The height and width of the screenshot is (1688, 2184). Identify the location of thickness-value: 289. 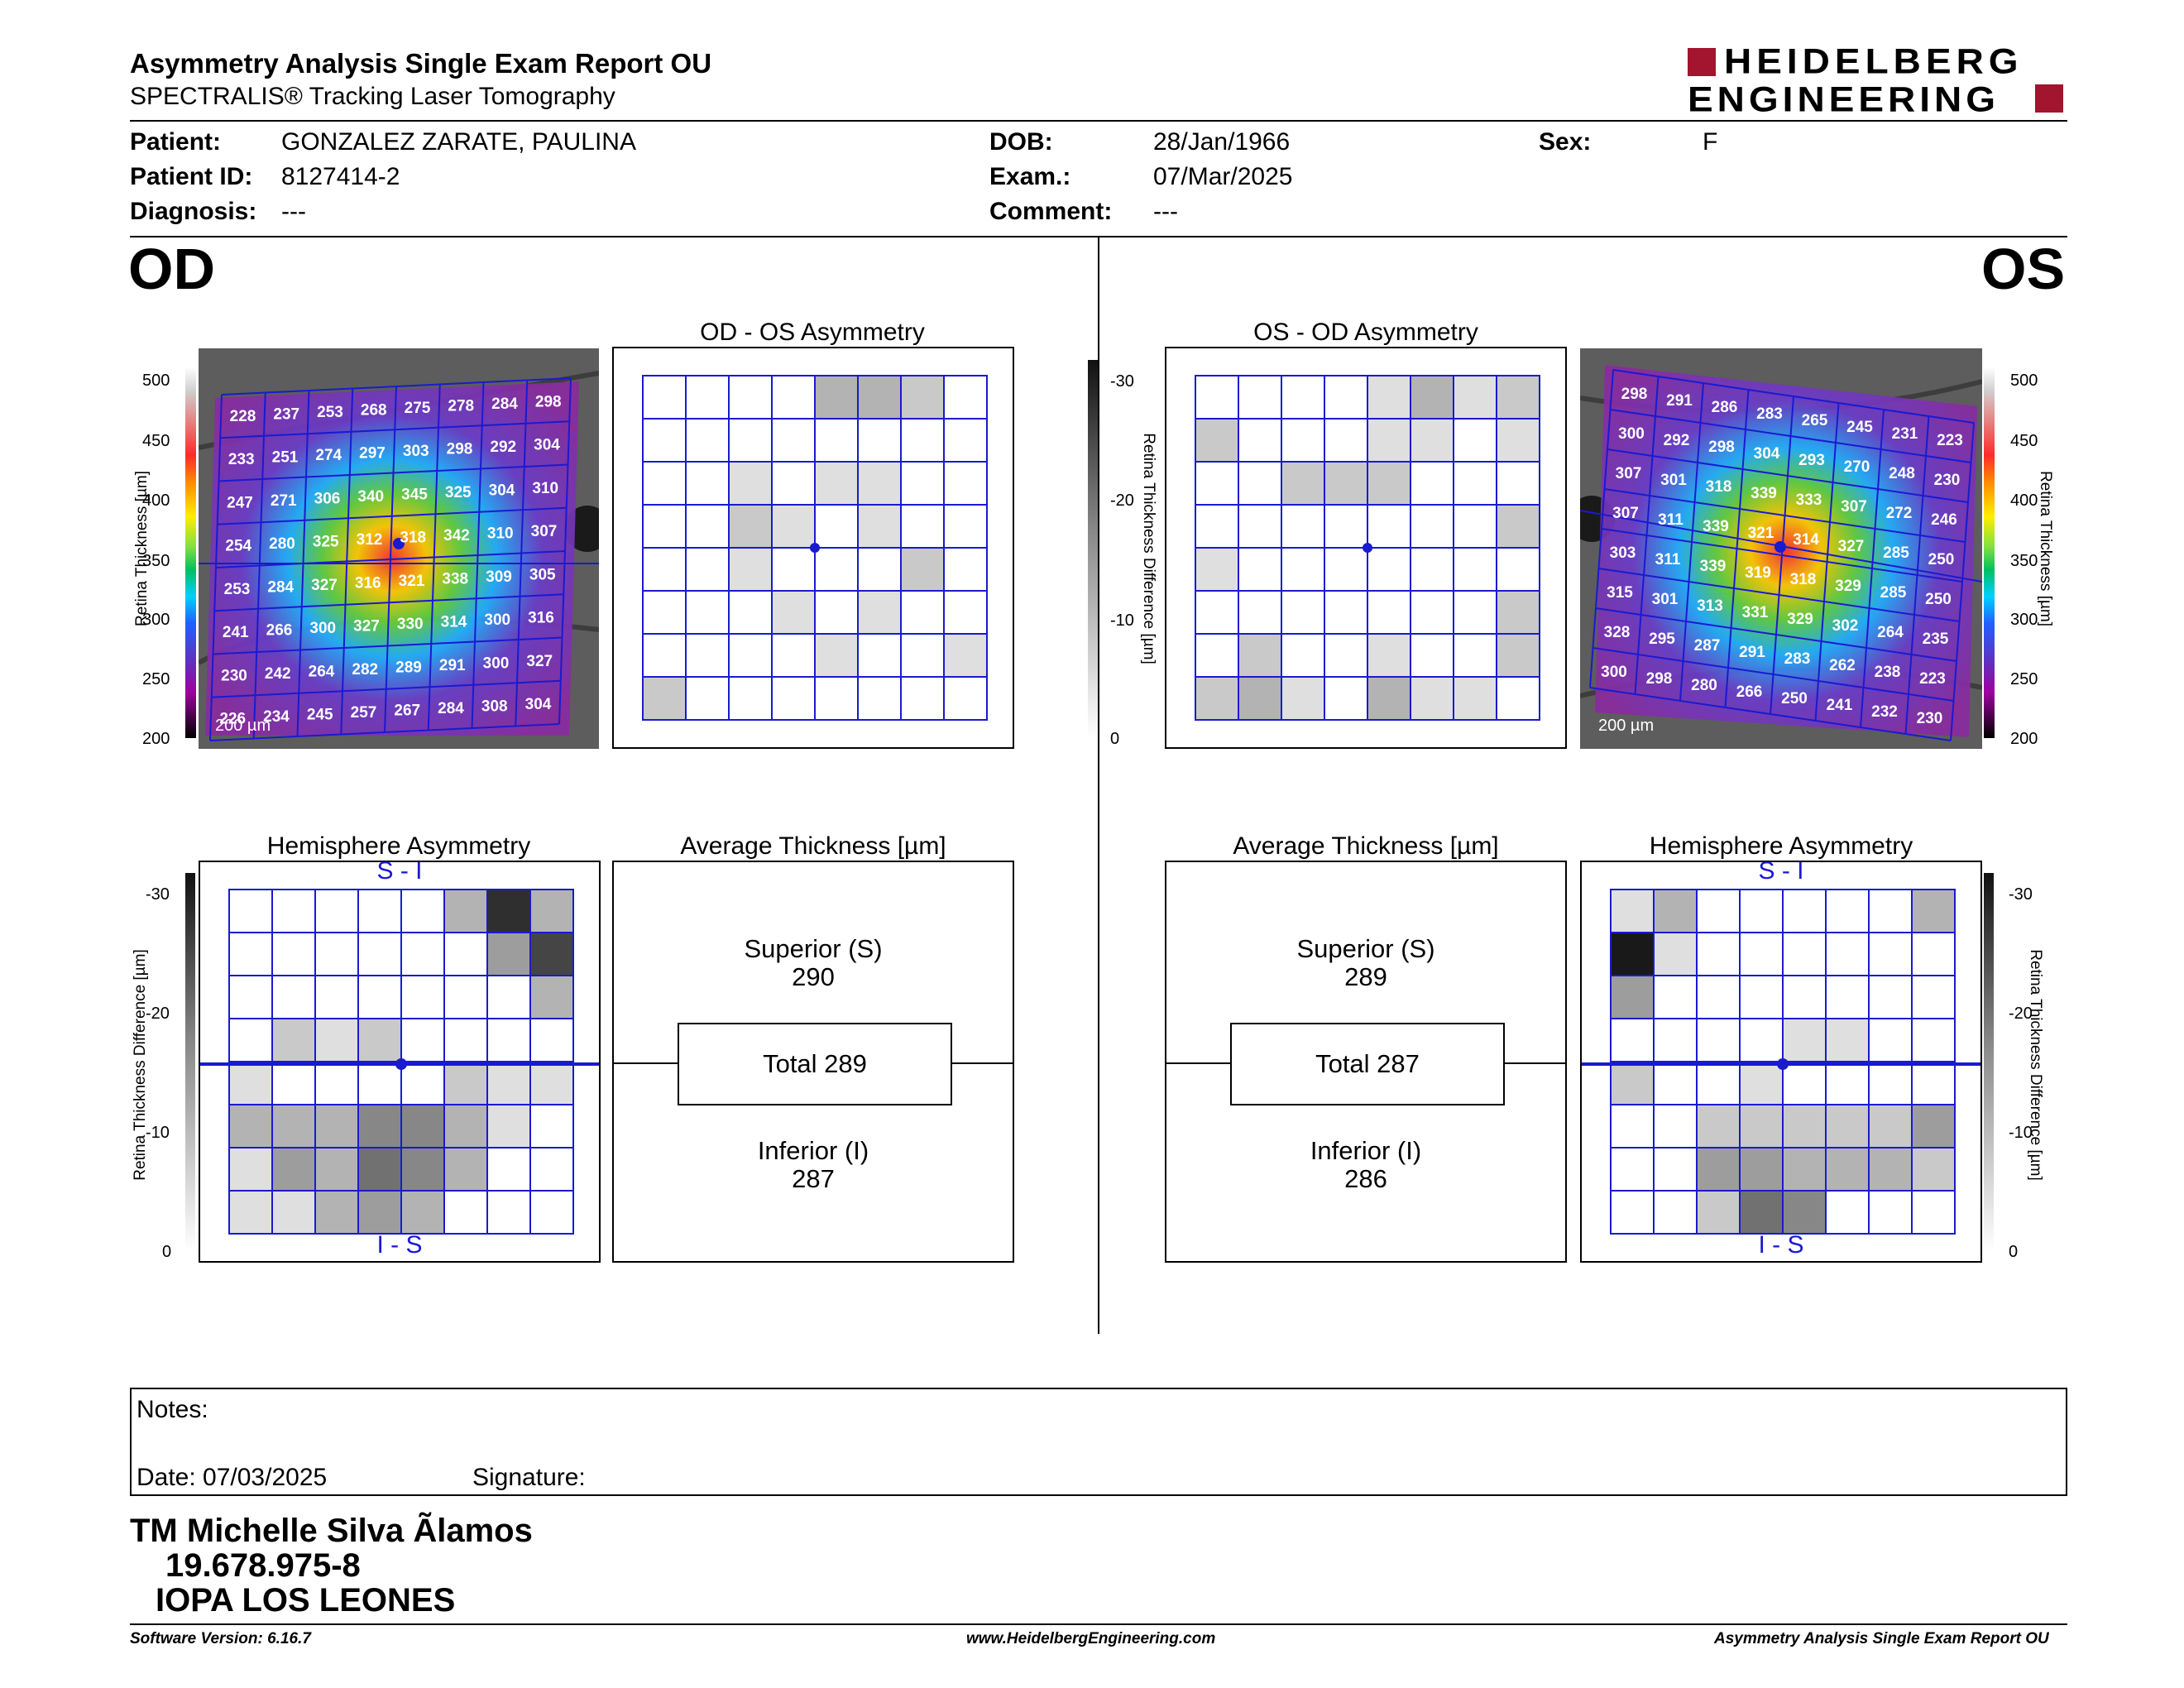
(408, 667).